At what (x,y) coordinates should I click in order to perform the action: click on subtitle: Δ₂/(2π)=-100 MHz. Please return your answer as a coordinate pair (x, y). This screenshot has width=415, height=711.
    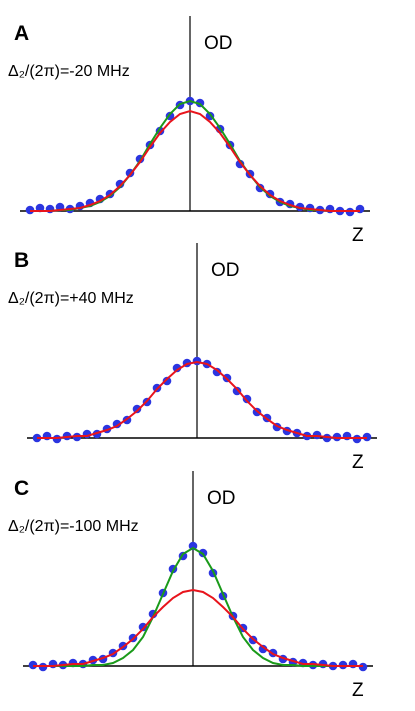
    Looking at the image, I should click on (73, 526).